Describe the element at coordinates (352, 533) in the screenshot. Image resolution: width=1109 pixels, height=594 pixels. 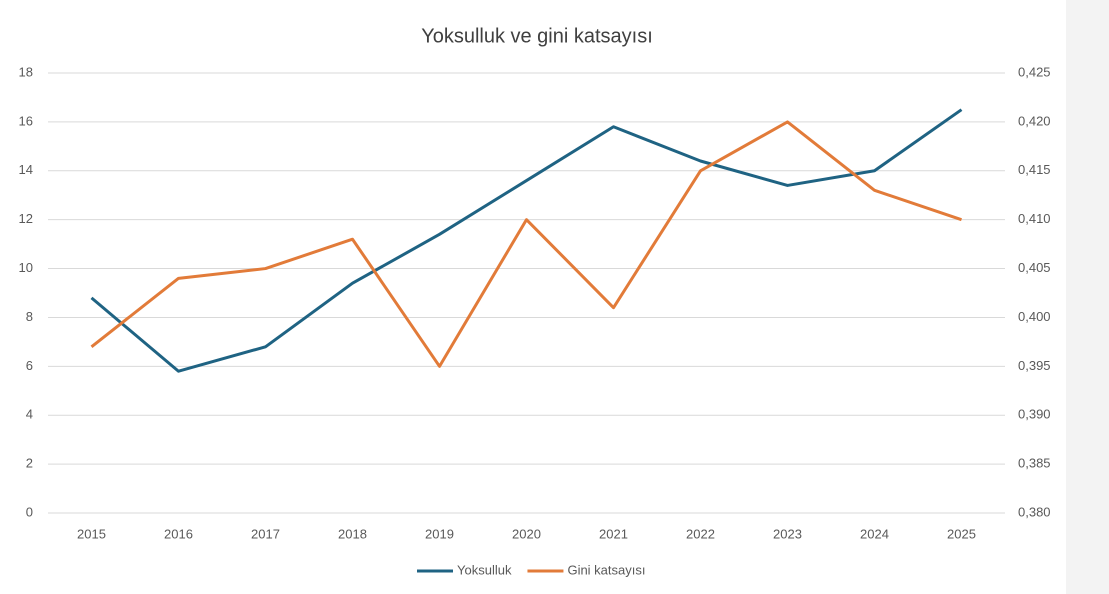
I see `x-tick-label: 2018` at that location.